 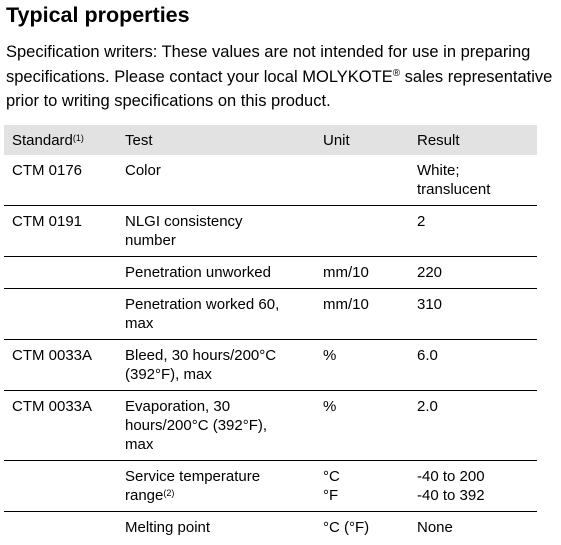 I want to click on section-title: Typical properties, so click(x=98, y=15).